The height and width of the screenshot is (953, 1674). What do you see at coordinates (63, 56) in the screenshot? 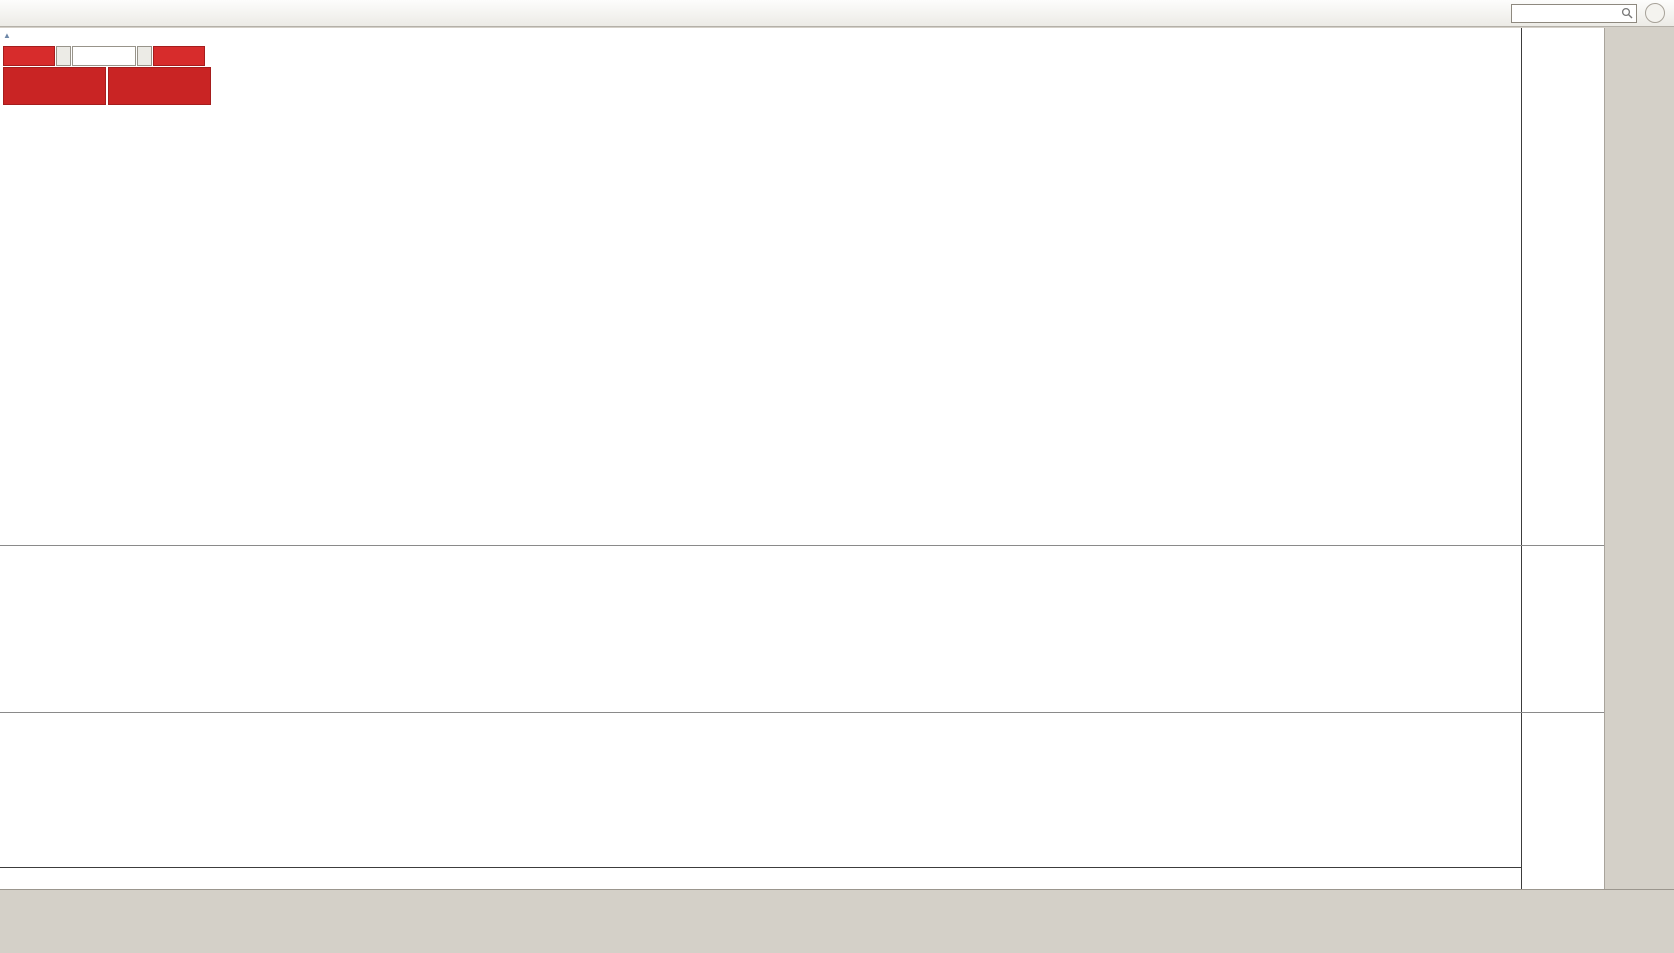
I see `volume-dropdown-icon` at bounding box center [63, 56].